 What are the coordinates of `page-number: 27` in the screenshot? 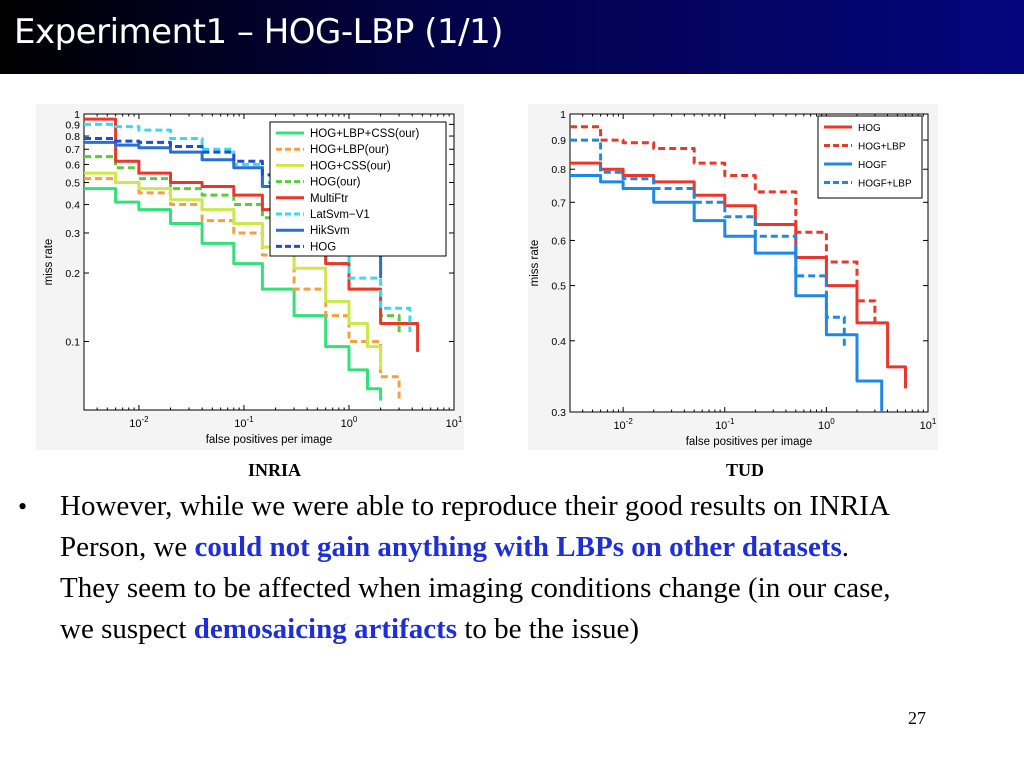 It's located at (917, 718).